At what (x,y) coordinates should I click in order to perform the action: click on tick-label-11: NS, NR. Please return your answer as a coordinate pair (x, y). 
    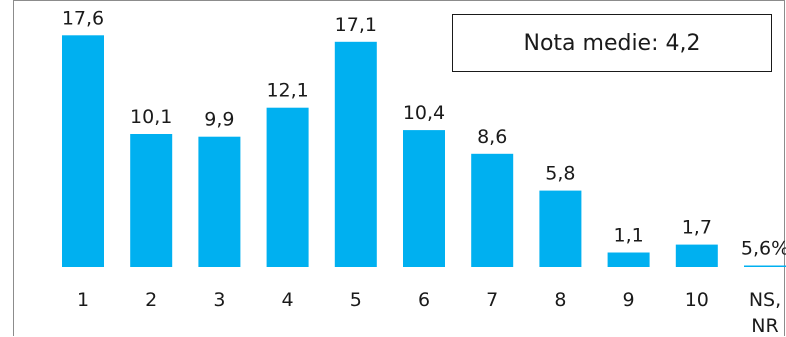
    Looking at the image, I should click on (765, 313).